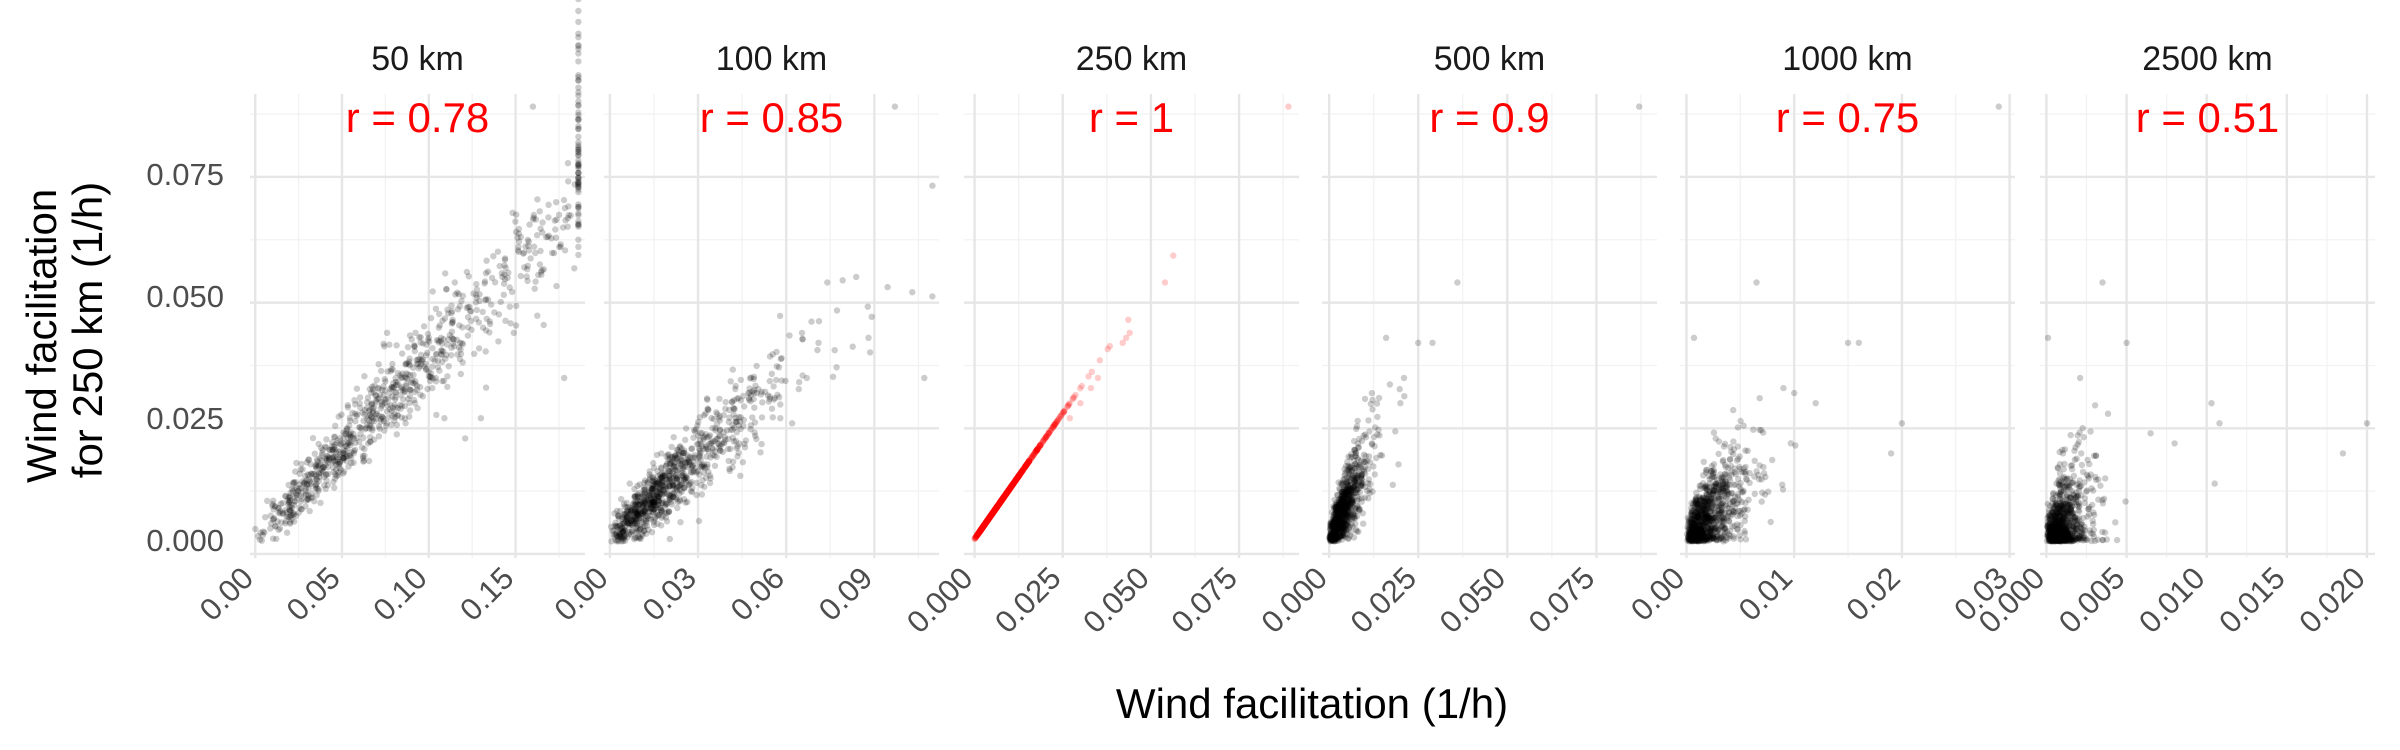 This screenshot has height=750, width=2400. I want to click on x-tick-label: 0.050, so click(1116, 600).